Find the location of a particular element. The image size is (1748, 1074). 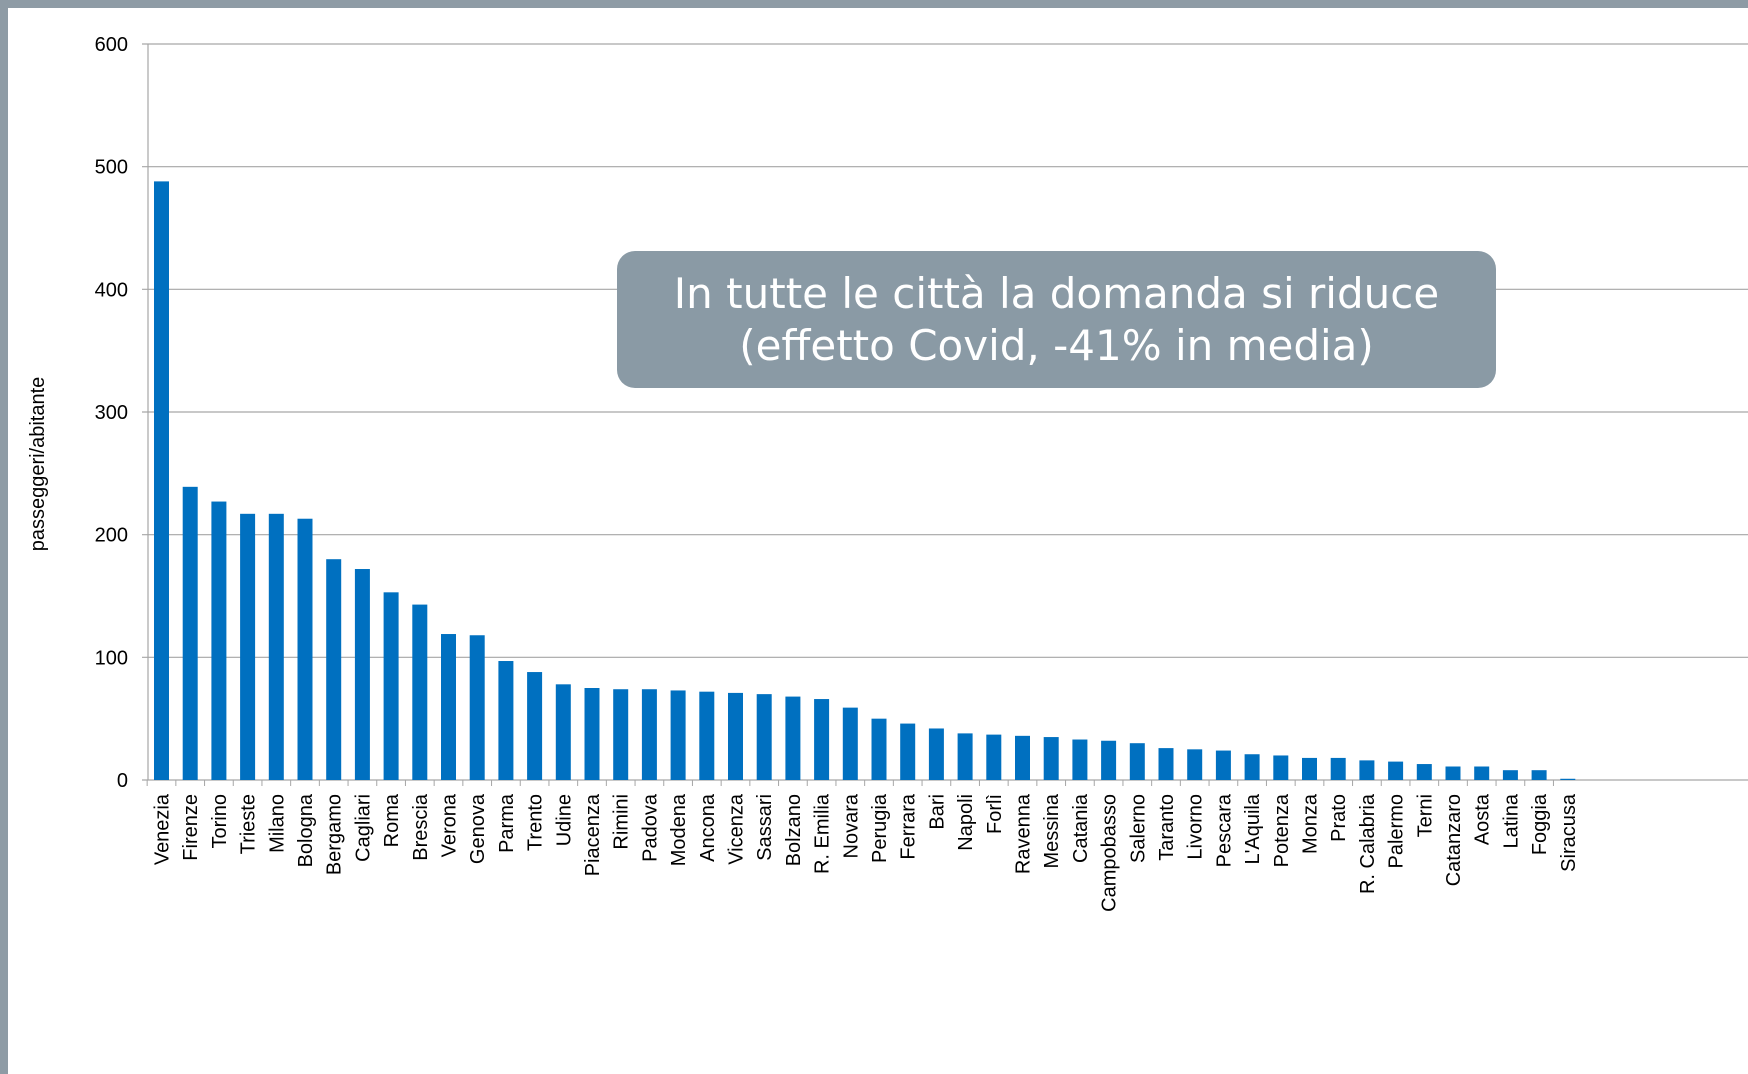

x-tick-label: Livorno is located at coordinates (1196, 827).